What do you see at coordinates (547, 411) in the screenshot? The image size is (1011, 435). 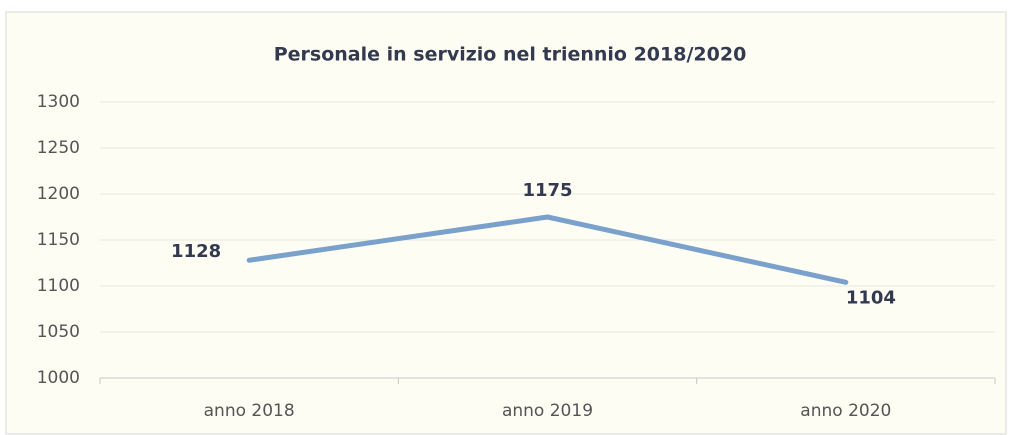 I see `x-tick-label: anno 2019` at bounding box center [547, 411].